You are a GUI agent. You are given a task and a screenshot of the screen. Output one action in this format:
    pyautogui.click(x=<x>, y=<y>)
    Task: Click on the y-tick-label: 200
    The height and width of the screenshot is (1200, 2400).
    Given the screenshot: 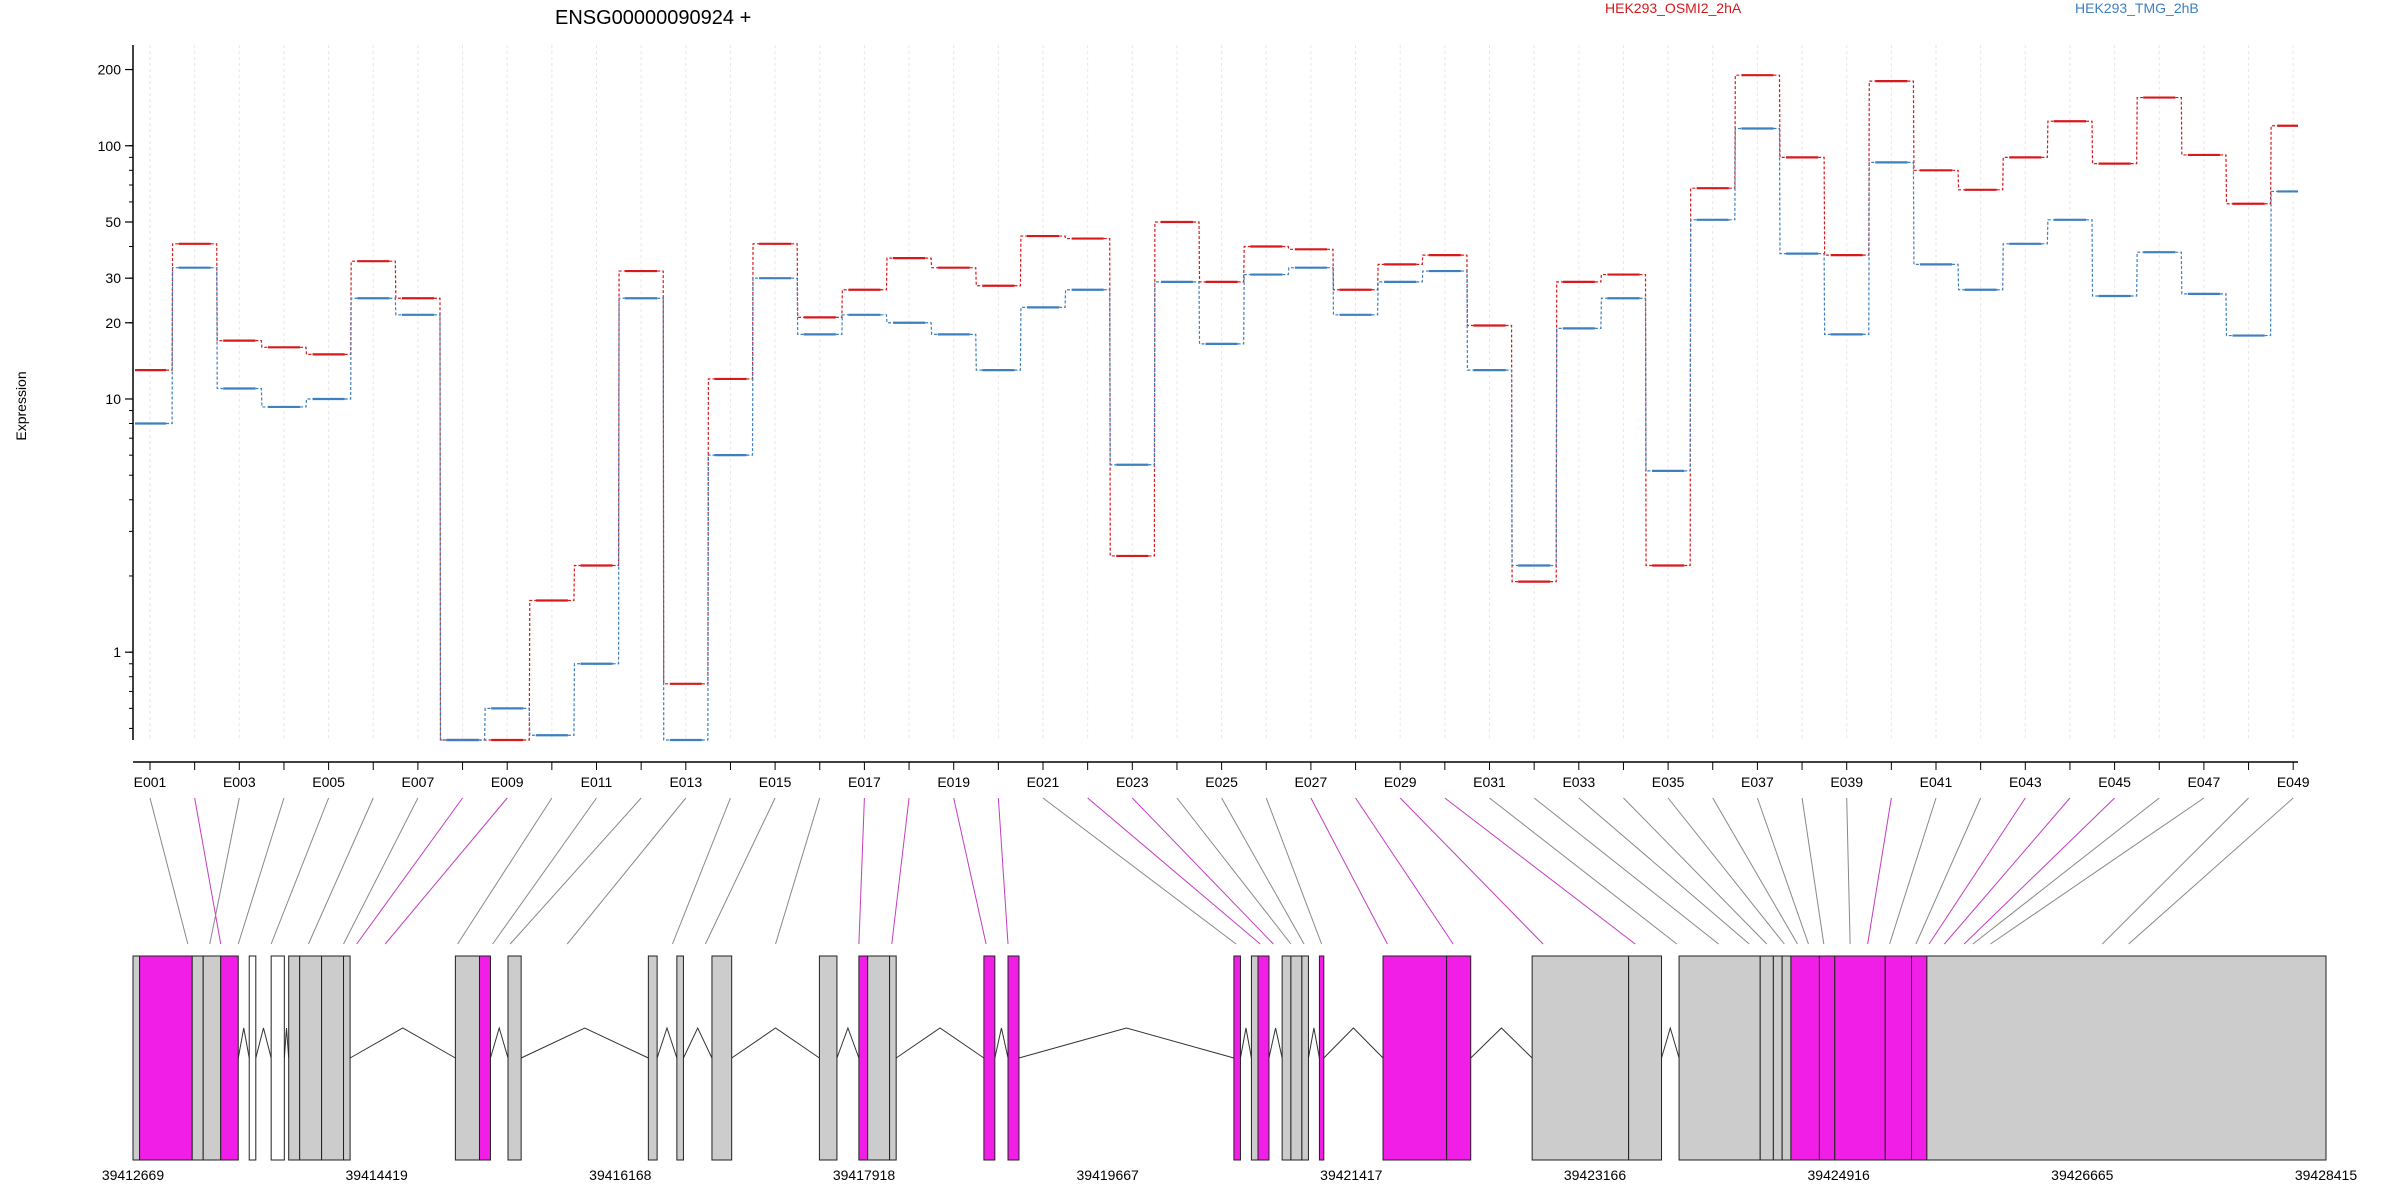 What is the action you would take?
    pyautogui.click(x=110, y=70)
    